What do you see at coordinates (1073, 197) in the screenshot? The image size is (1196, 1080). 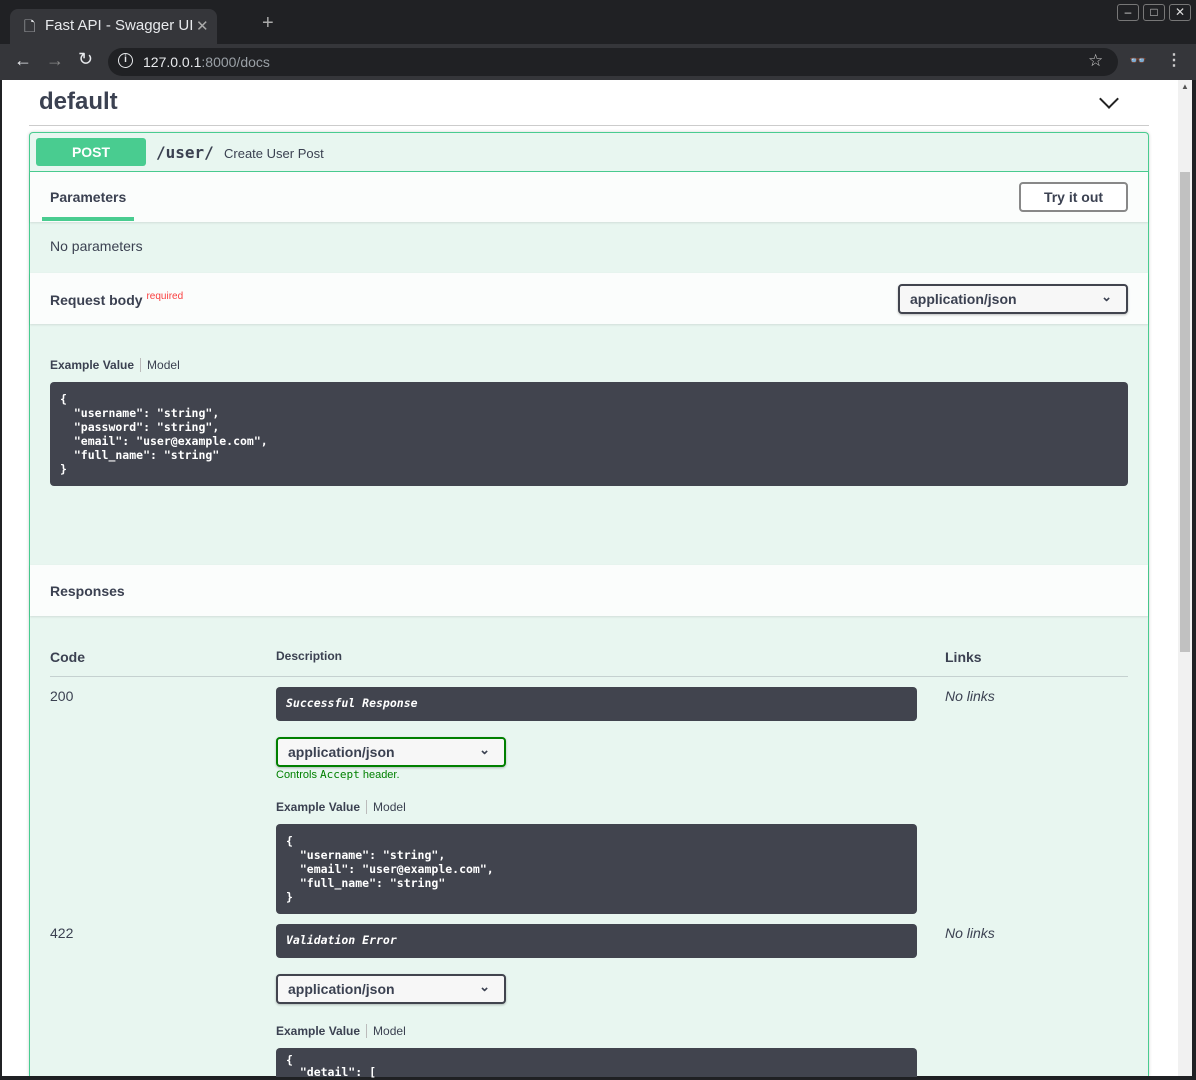 I see `try-it-out-button: Try it out` at bounding box center [1073, 197].